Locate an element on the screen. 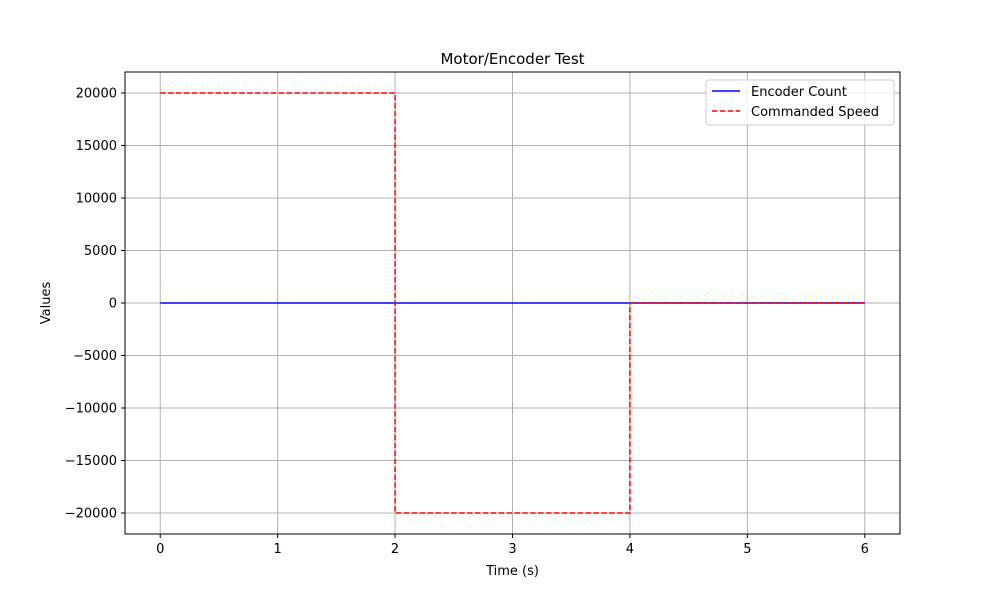  y-tick-label: −5000 is located at coordinates (95, 356).